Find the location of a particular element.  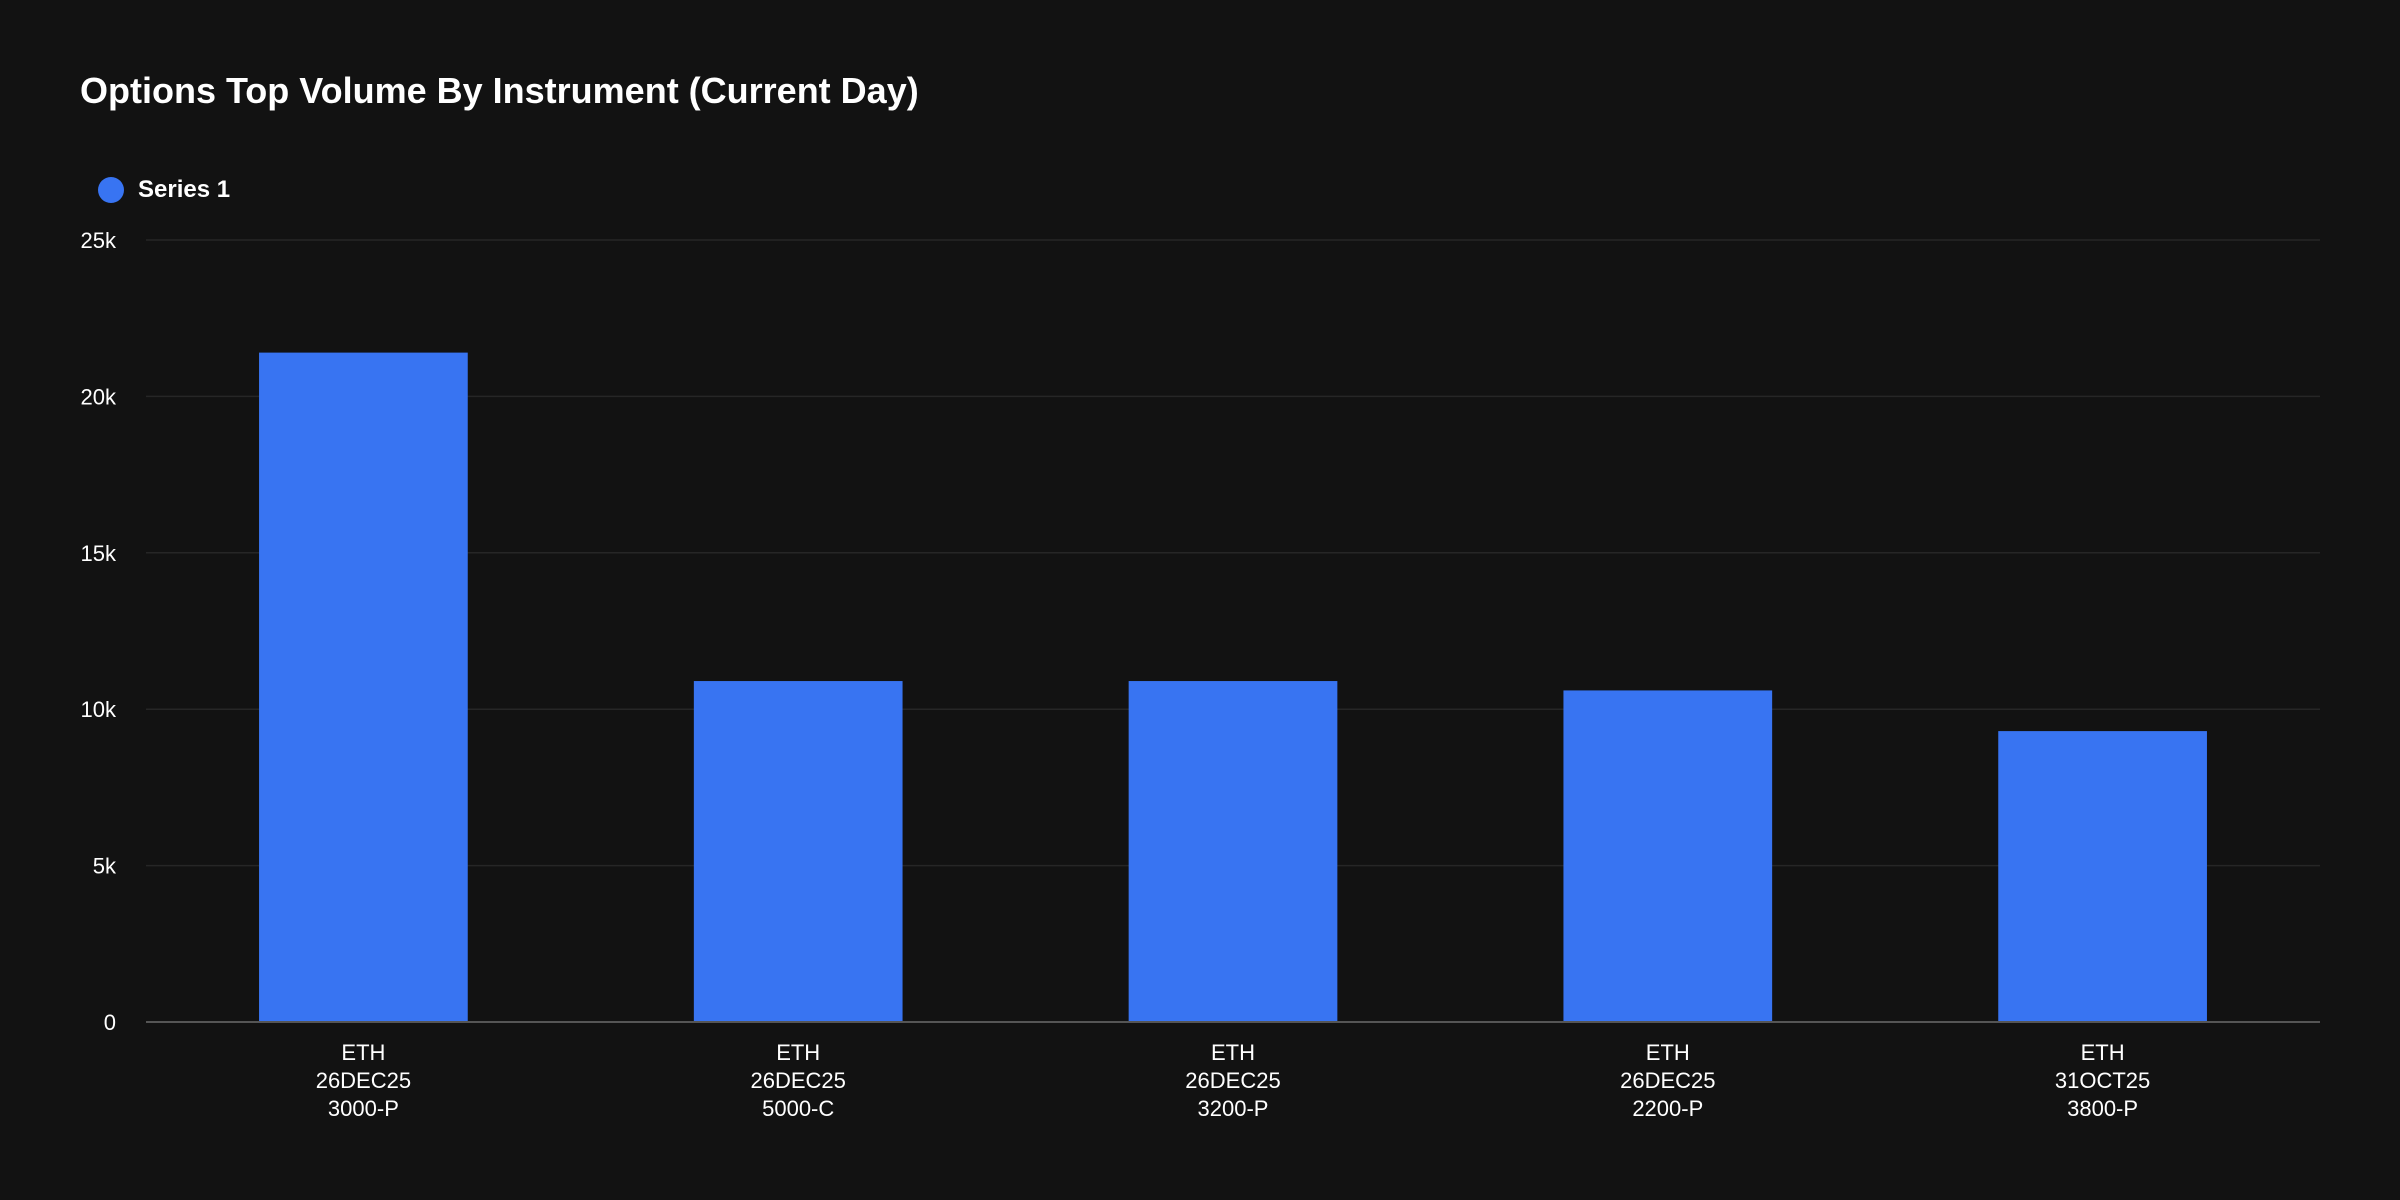

y-tick-label: 15k is located at coordinates (99, 553).